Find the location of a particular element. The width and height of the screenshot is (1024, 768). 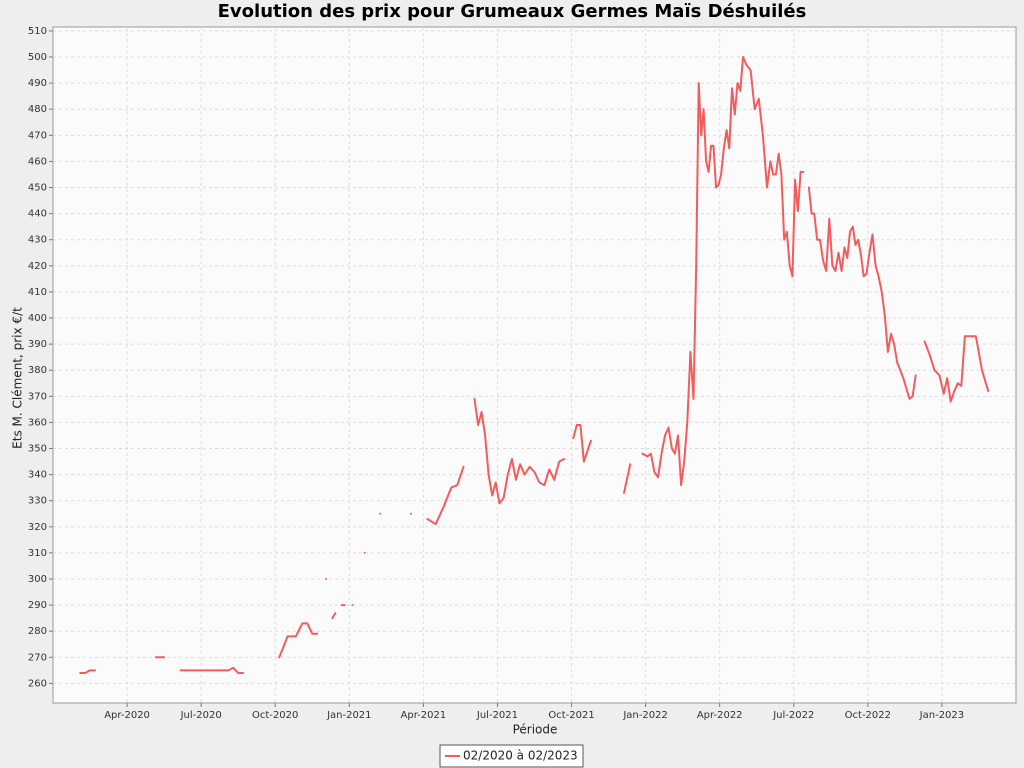

legend-label: 02/2020 à 02/2023 is located at coordinates (520, 756).